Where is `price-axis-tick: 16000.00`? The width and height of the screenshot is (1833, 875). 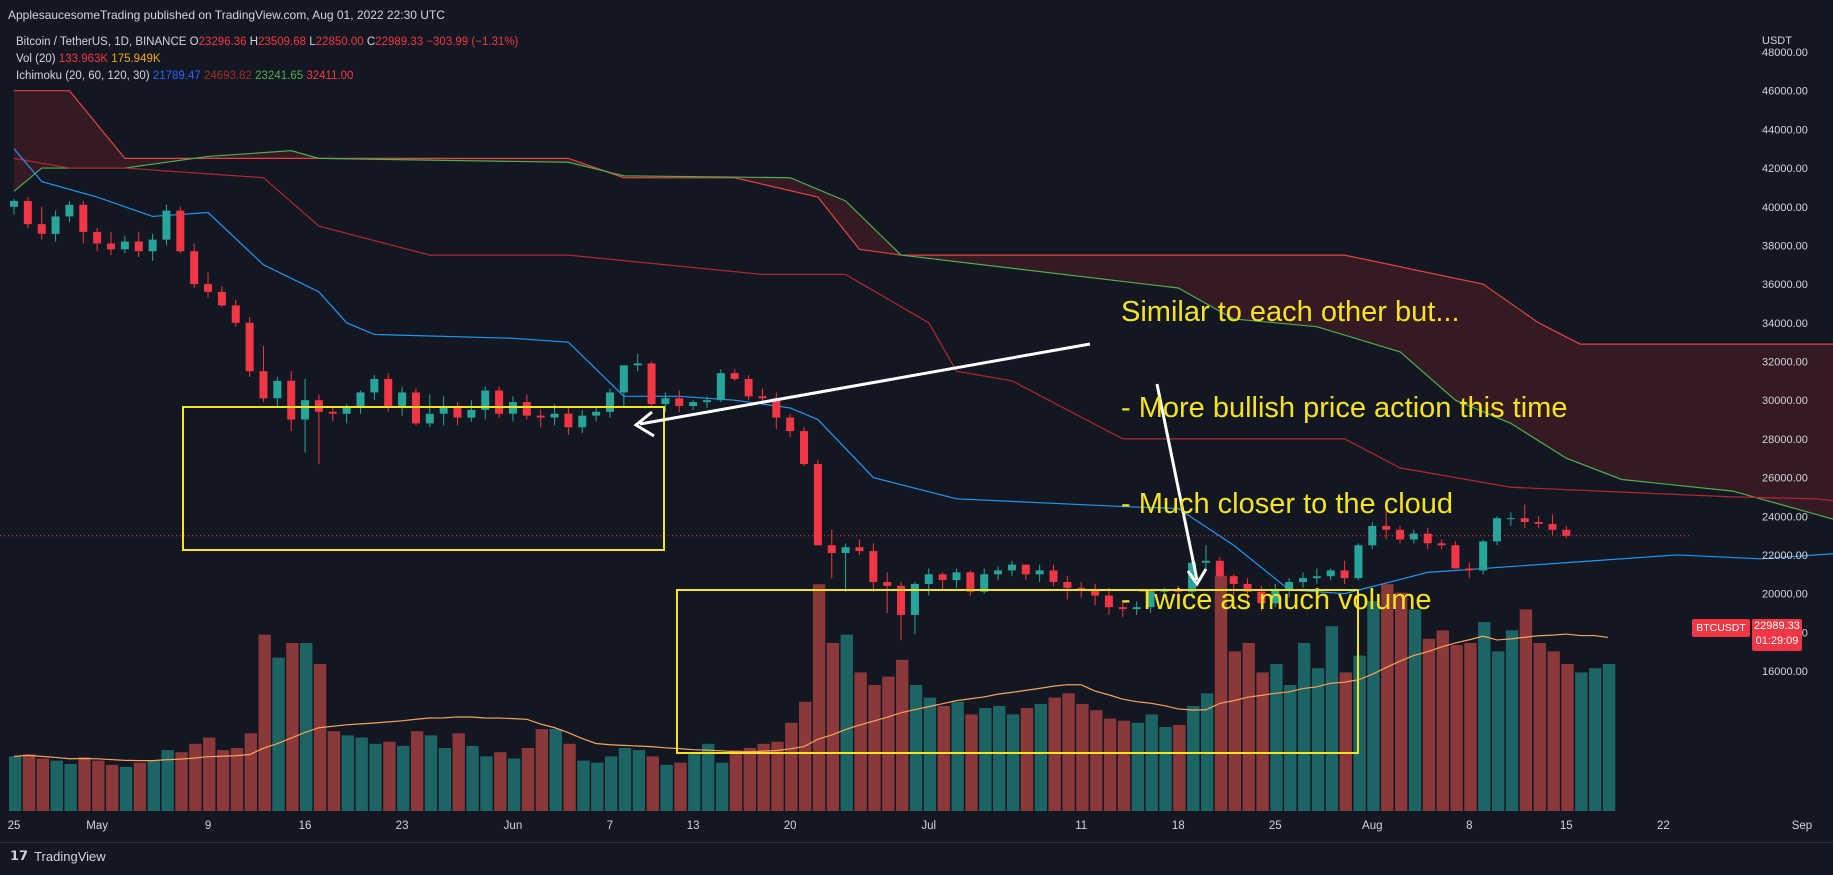
price-axis-tick: 16000.00 is located at coordinates (1785, 672).